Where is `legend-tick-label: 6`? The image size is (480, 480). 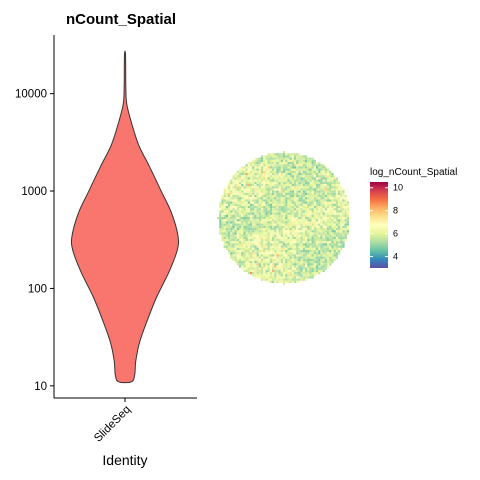
legend-tick-label: 6 is located at coordinates (395, 234).